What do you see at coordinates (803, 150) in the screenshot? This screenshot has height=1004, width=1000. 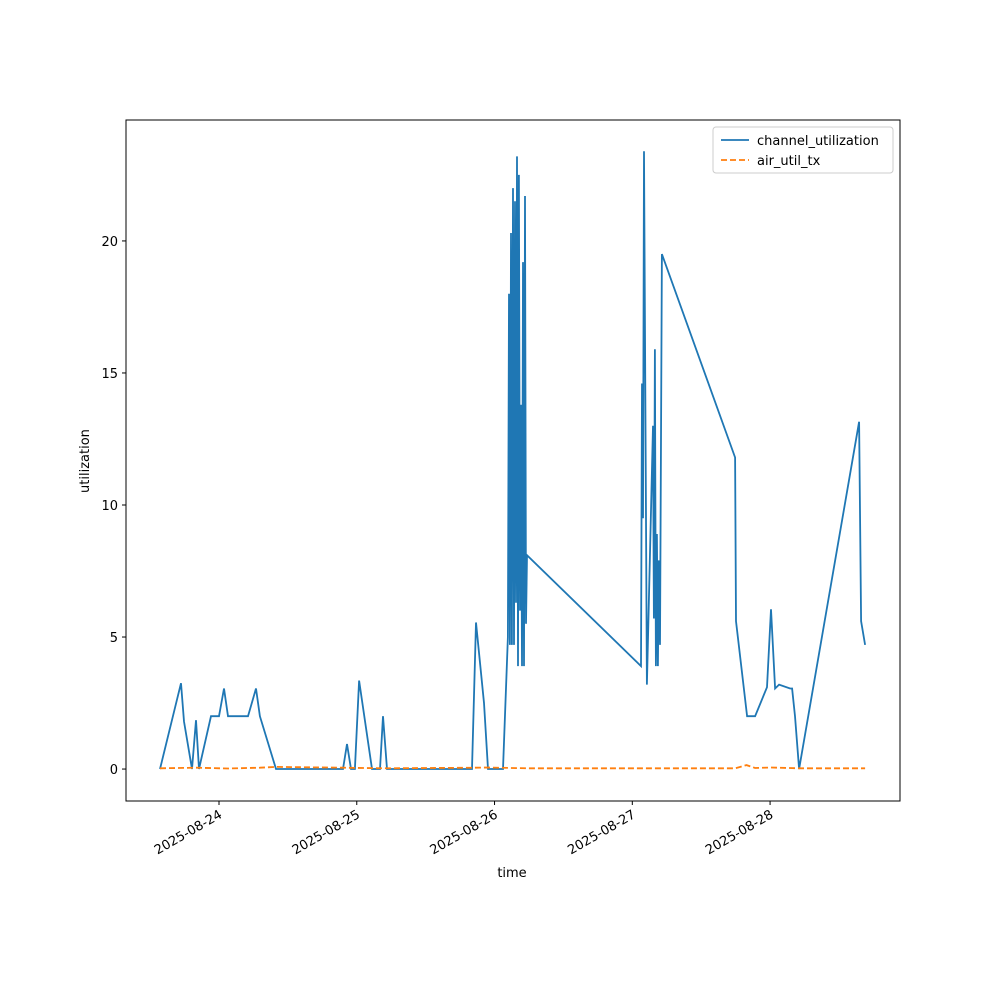 I see `legend-box` at bounding box center [803, 150].